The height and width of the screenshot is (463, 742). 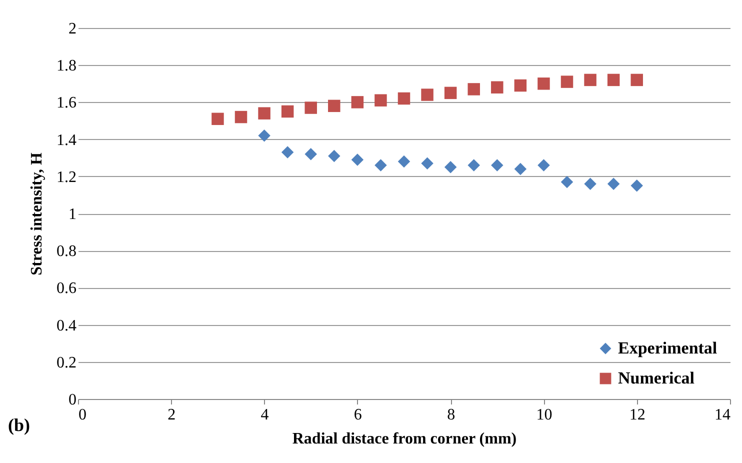 I want to click on x-tick-label: 2, so click(x=172, y=415).